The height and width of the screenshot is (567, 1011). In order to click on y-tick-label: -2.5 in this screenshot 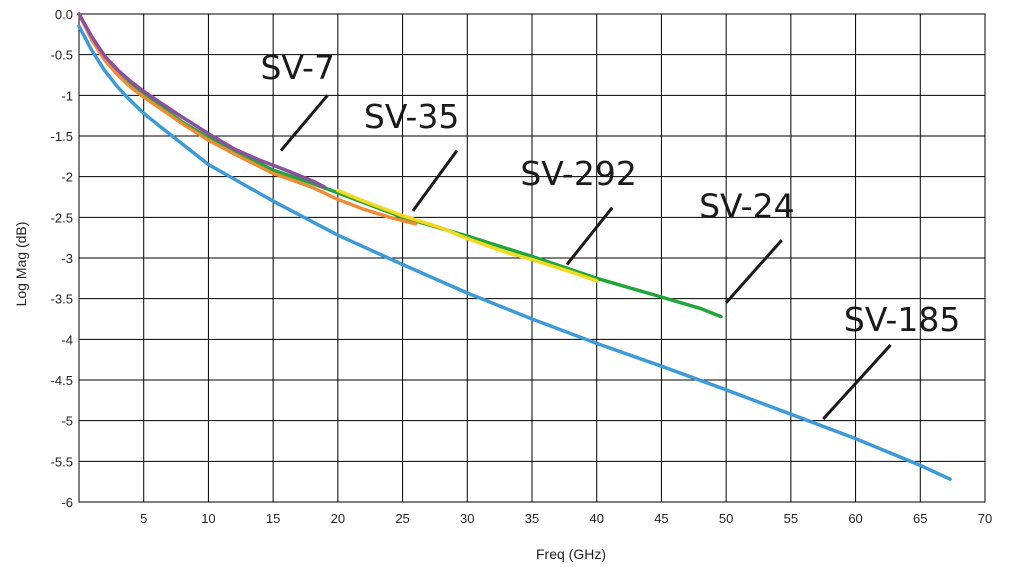, I will do `click(62, 217)`.